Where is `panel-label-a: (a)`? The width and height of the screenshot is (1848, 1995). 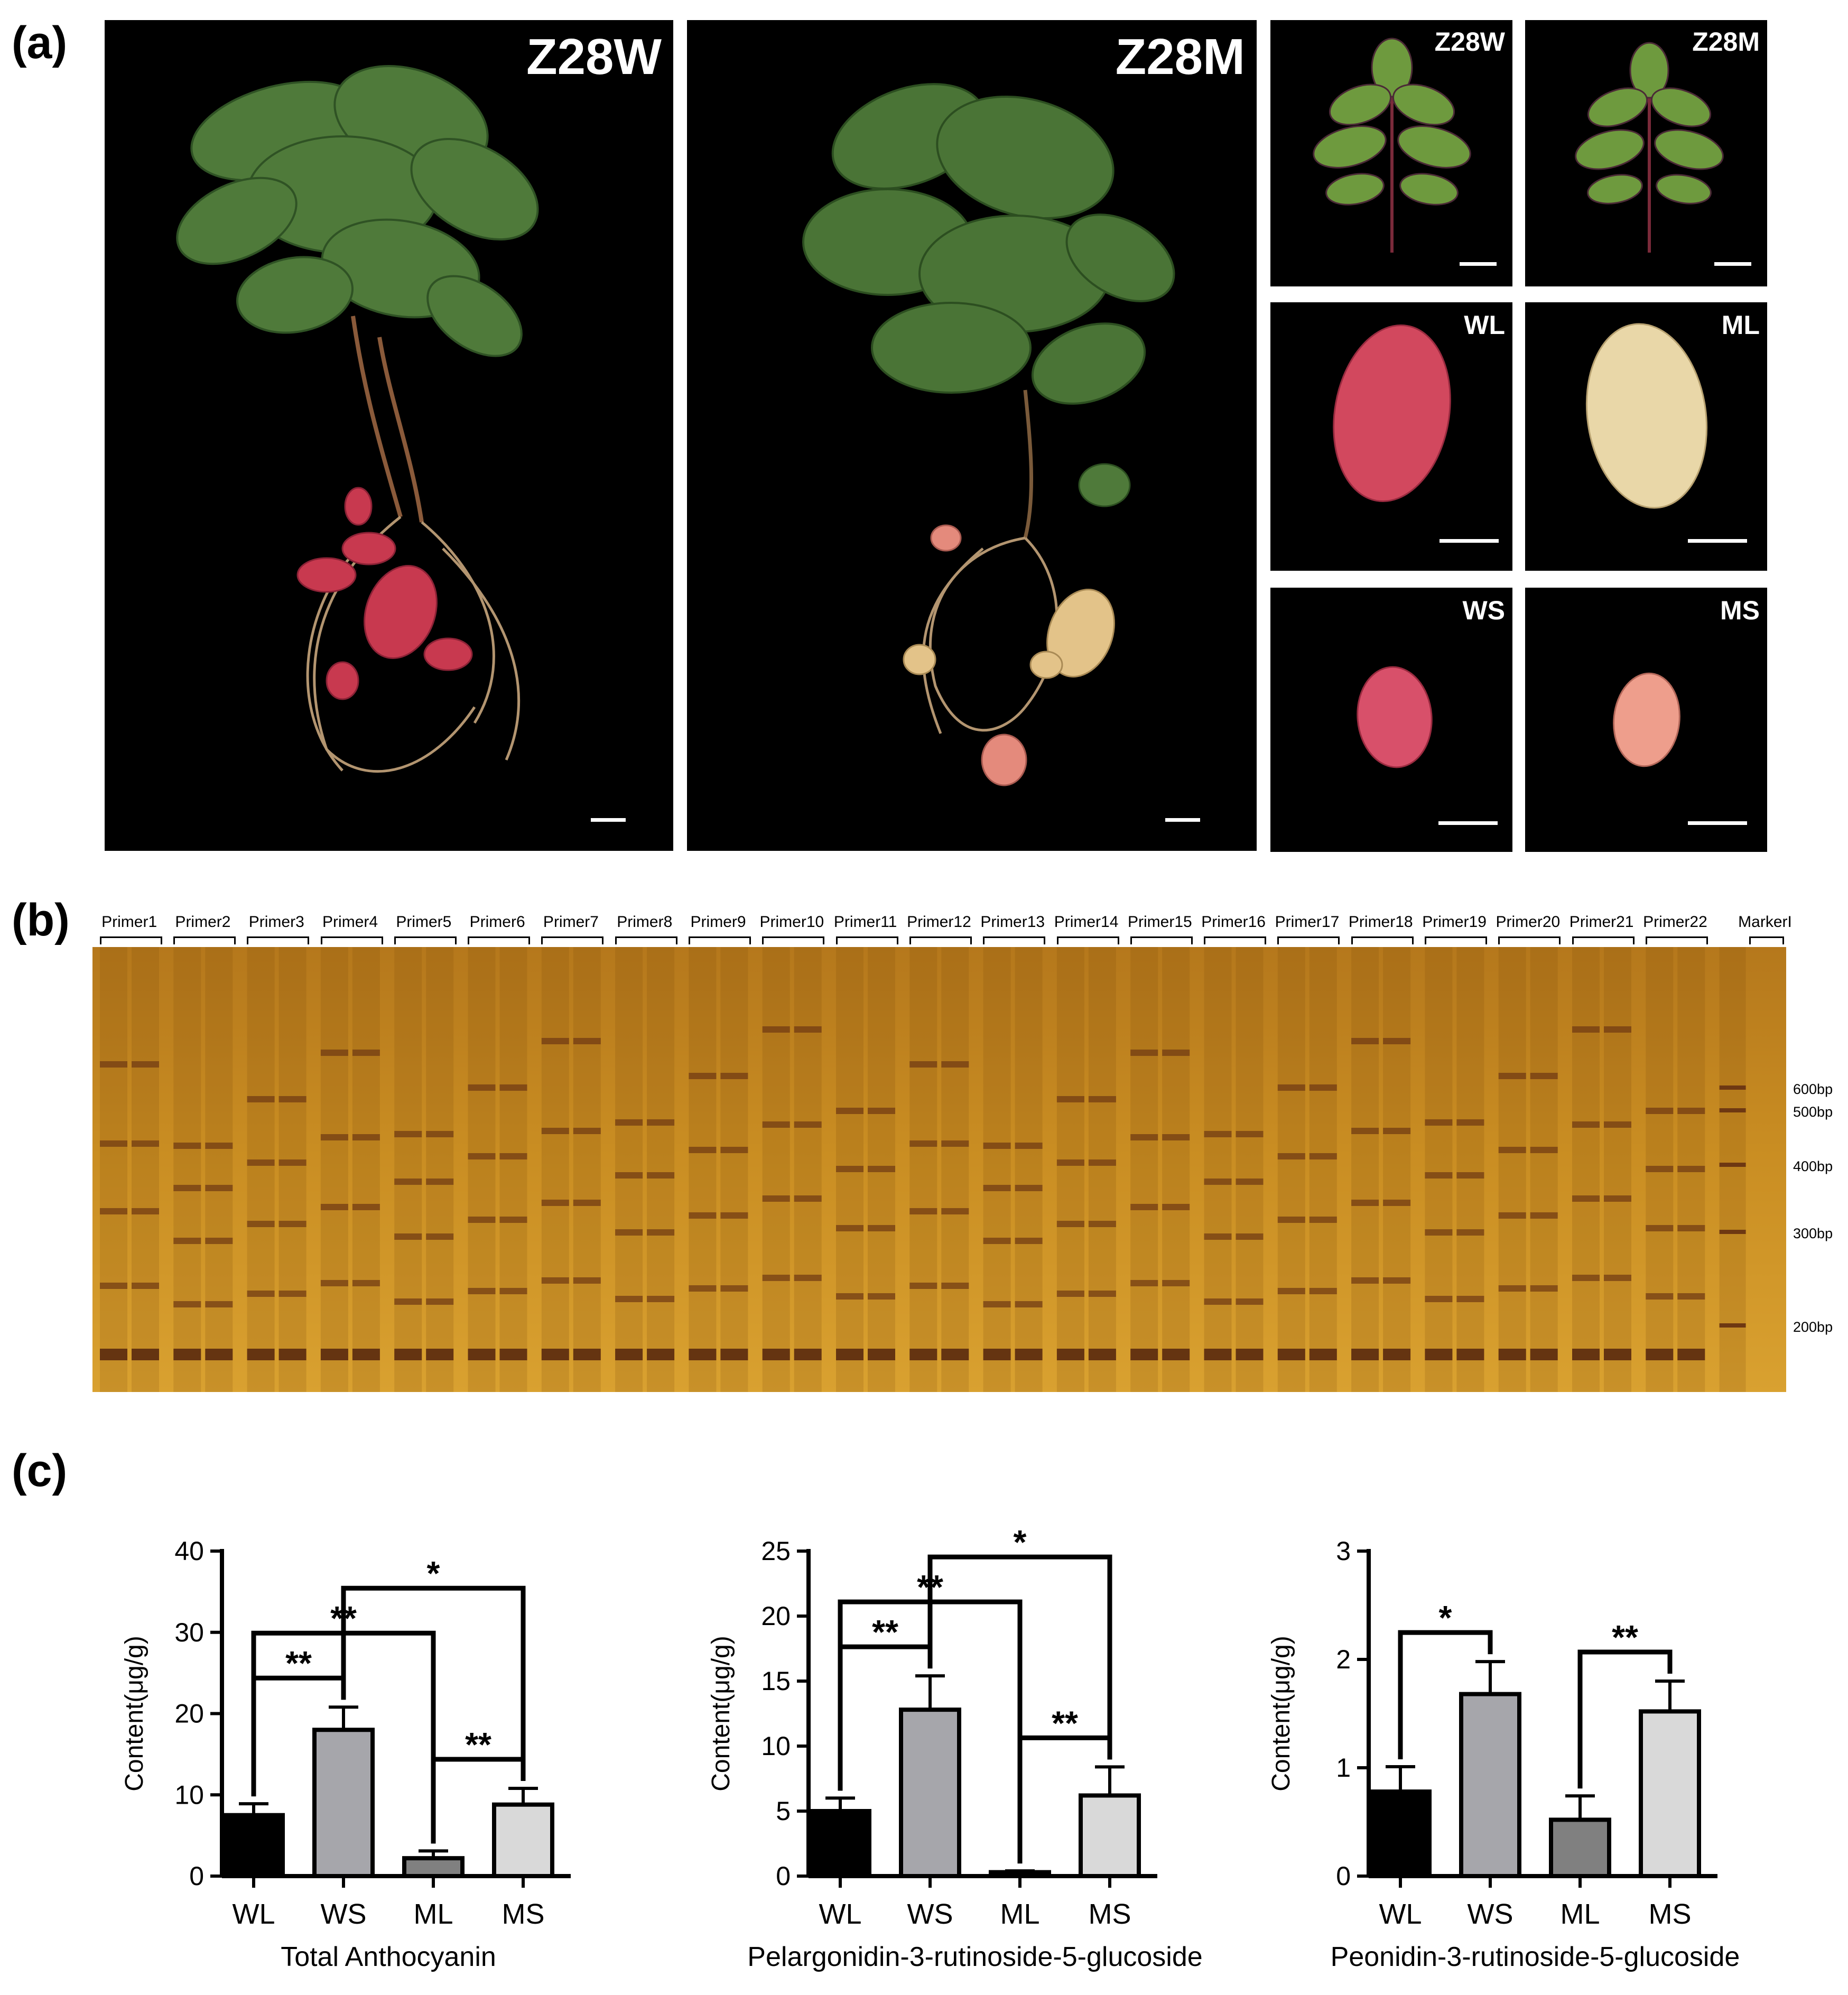 panel-label-a: (a) is located at coordinates (40, 42).